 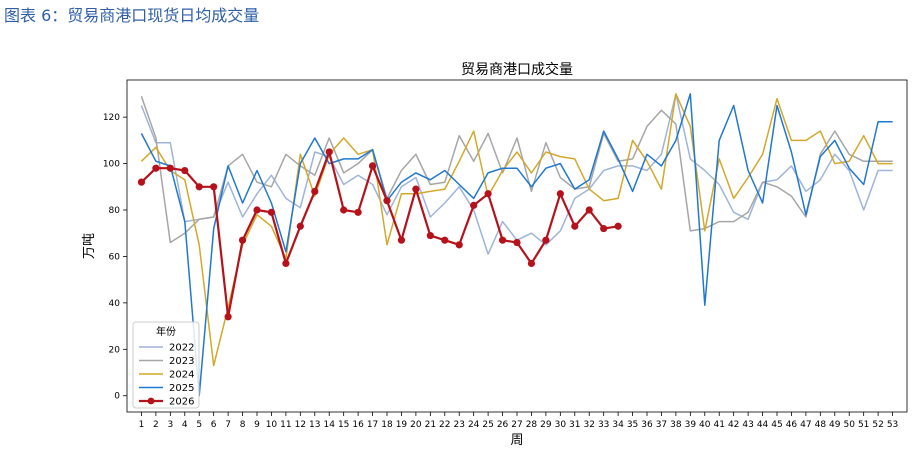 I want to click on y-tick-label: 100, so click(x=111, y=165).